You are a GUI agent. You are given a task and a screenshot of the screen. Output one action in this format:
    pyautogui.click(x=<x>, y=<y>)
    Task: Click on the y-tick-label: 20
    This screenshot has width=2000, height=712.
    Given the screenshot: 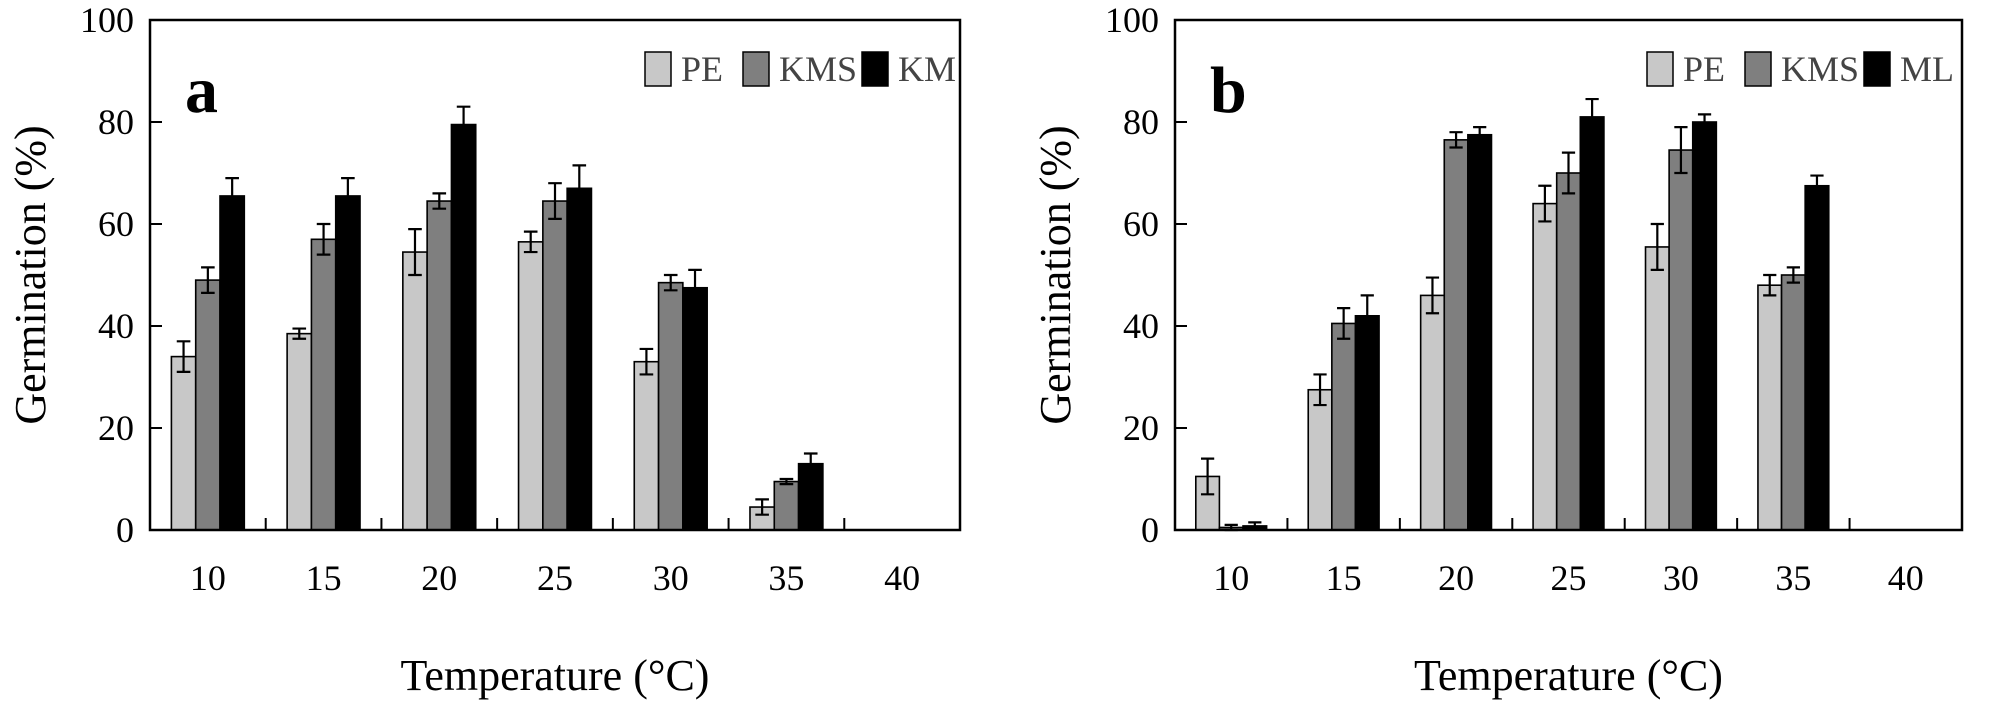 What is the action you would take?
    pyautogui.click(x=116, y=428)
    